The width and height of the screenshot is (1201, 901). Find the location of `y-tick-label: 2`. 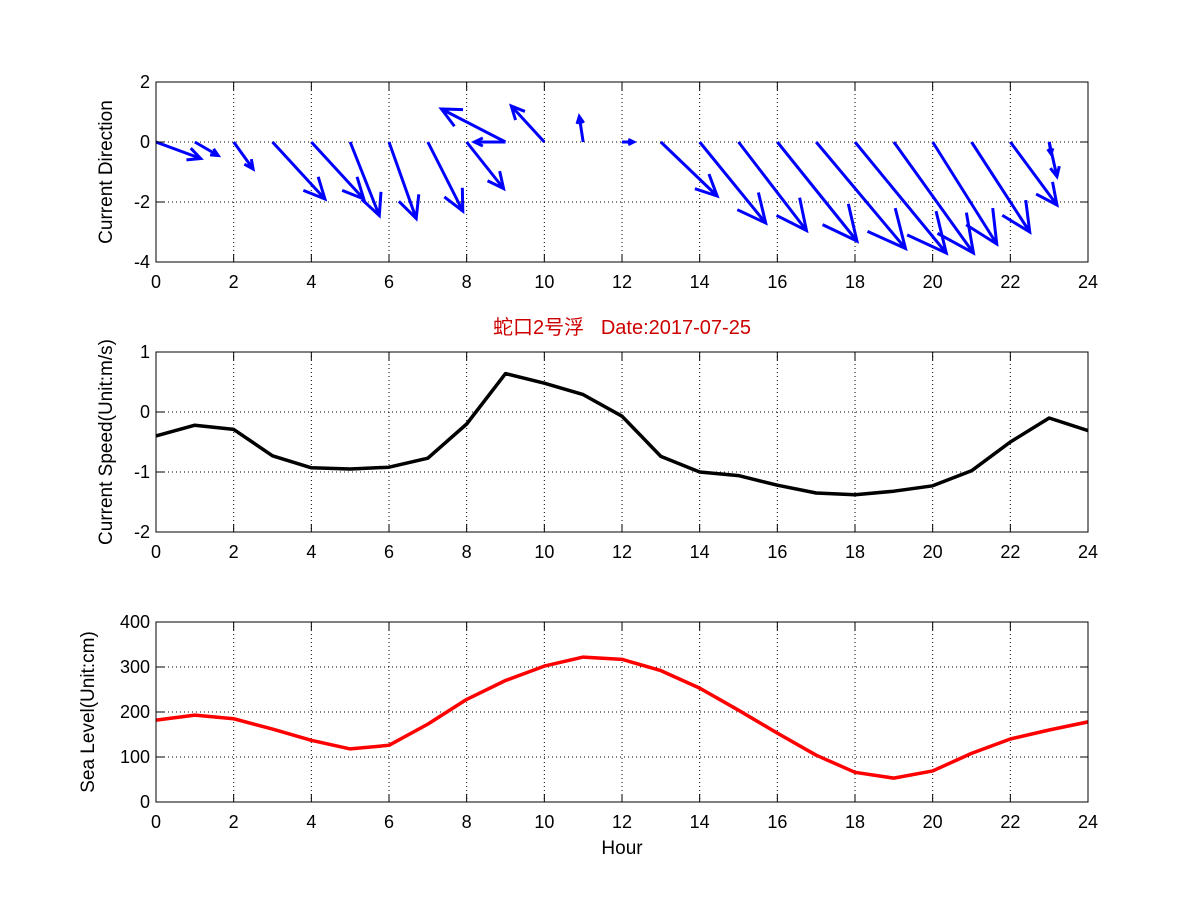

y-tick-label: 2 is located at coordinates (145, 82).